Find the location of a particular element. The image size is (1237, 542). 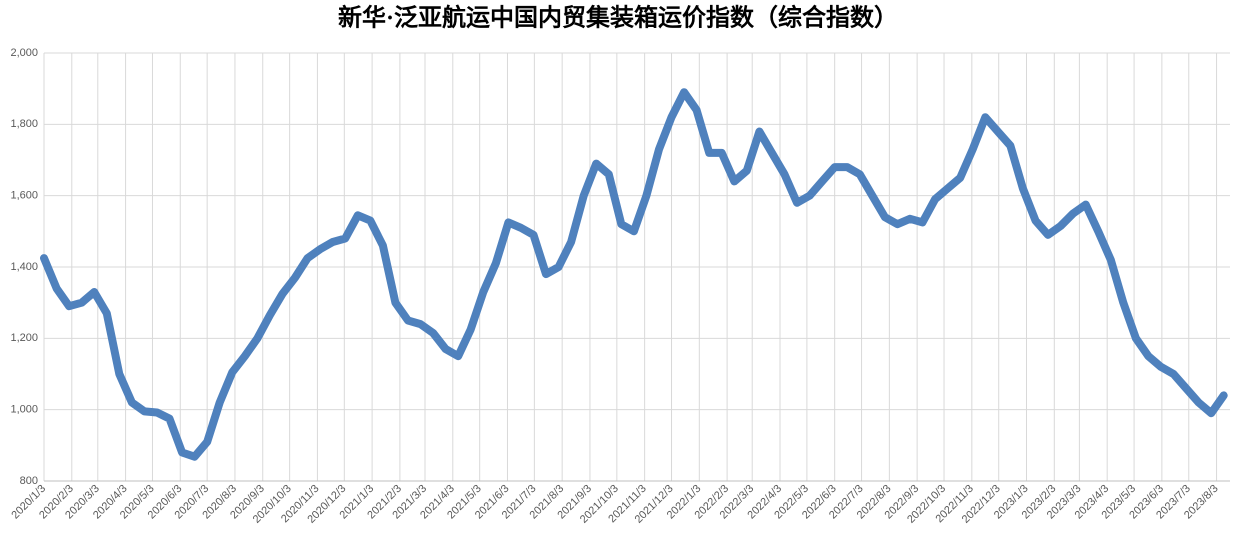

chart-title: 新华·泛亚航运中国内贸集装箱运价指数（综合指数） is located at coordinates (618, 18).